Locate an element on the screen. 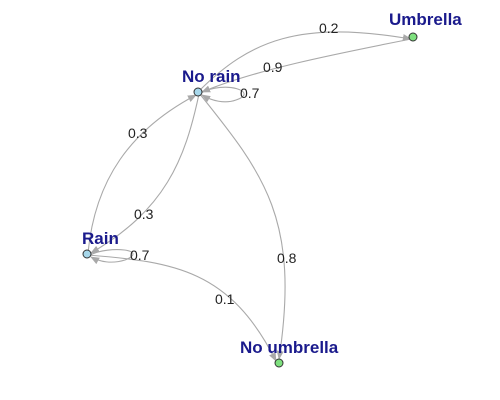 This screenshot has width=500, height=400. edge-rain-self-loop is located at coordinates (111, 257).